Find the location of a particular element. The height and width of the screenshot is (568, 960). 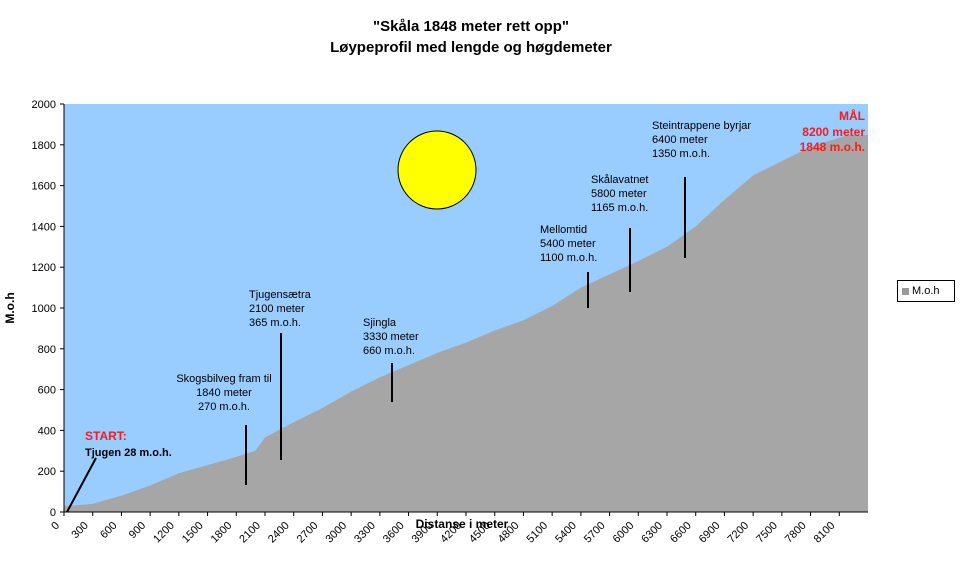

chart-subtitle: Løypeprofil med lengde og høgdemeter is located at coordinates (471, 47).